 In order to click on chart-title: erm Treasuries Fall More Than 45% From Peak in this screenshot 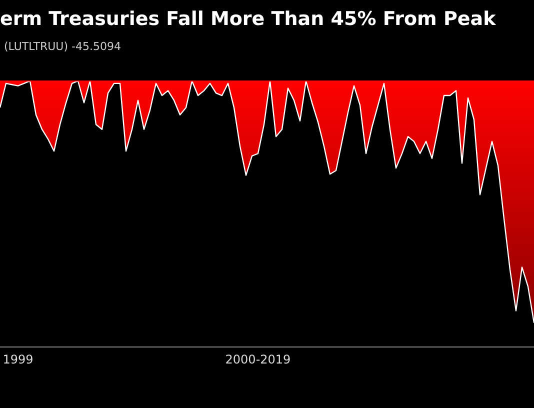, I will do `click(248, 19)`.